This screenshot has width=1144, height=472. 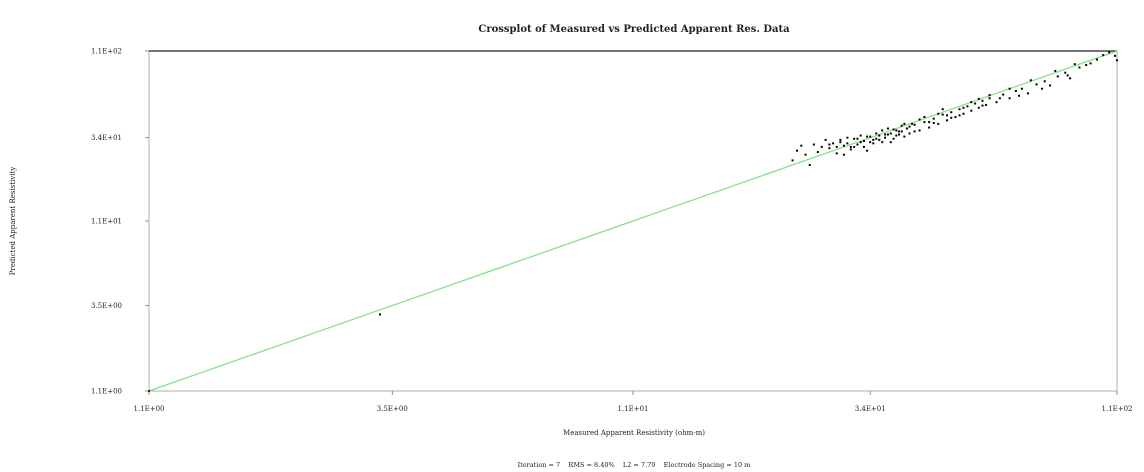 What do you see at coordinates (1116, 409) in the screenshot?
I see `x-tick-label: 1.1E+02` at bounding box center [1116, 409].